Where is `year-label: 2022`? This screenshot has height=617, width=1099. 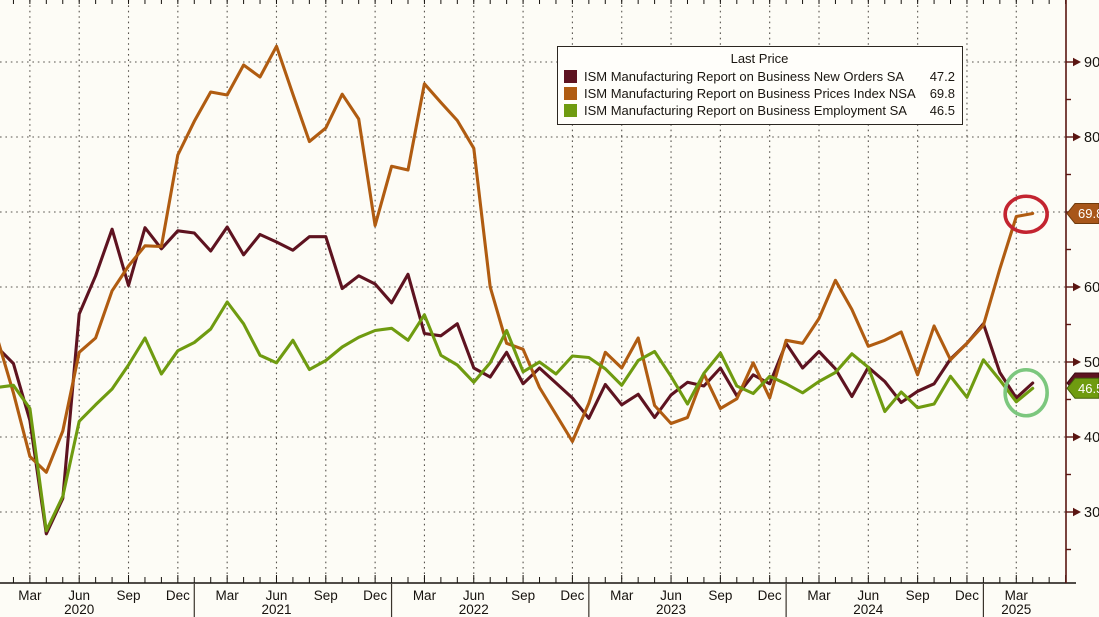
year-label: 2022 is located at coordinates (474, 609).